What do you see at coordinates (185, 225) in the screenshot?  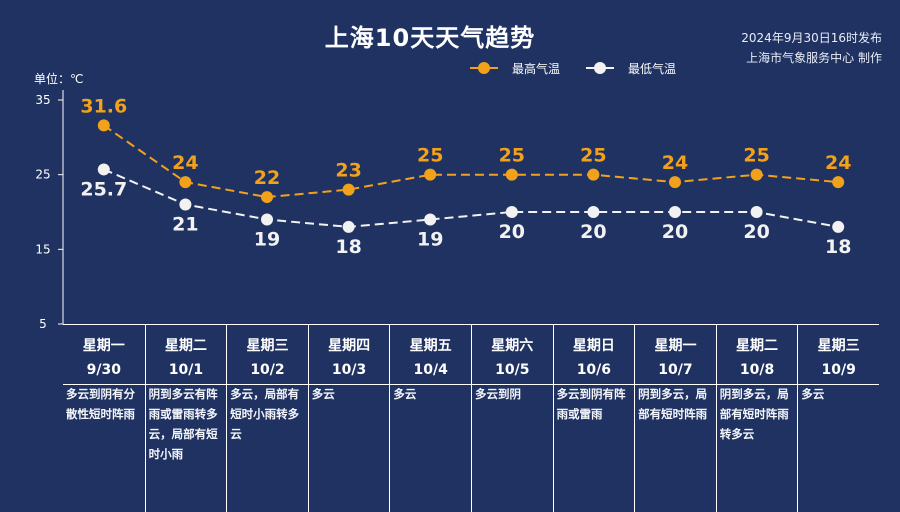 I see `min-temp-value-label: 21` at bounding box center [185, 225].